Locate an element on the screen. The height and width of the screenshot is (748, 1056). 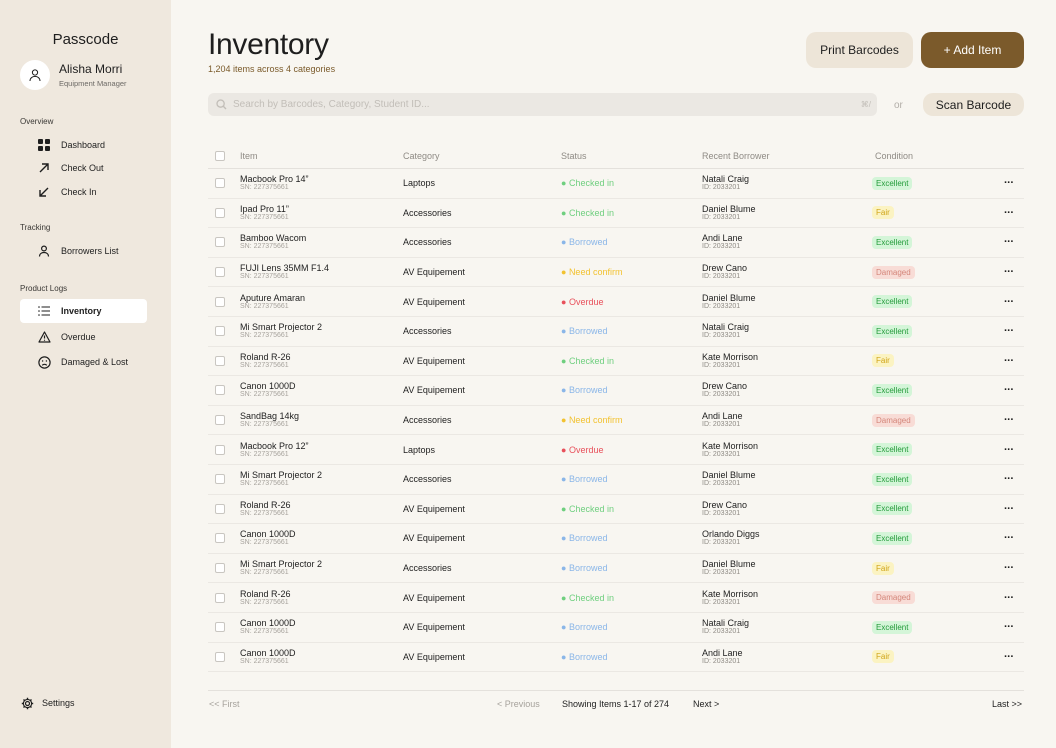
settings-link: Settings is located at coordinates (47, 703).